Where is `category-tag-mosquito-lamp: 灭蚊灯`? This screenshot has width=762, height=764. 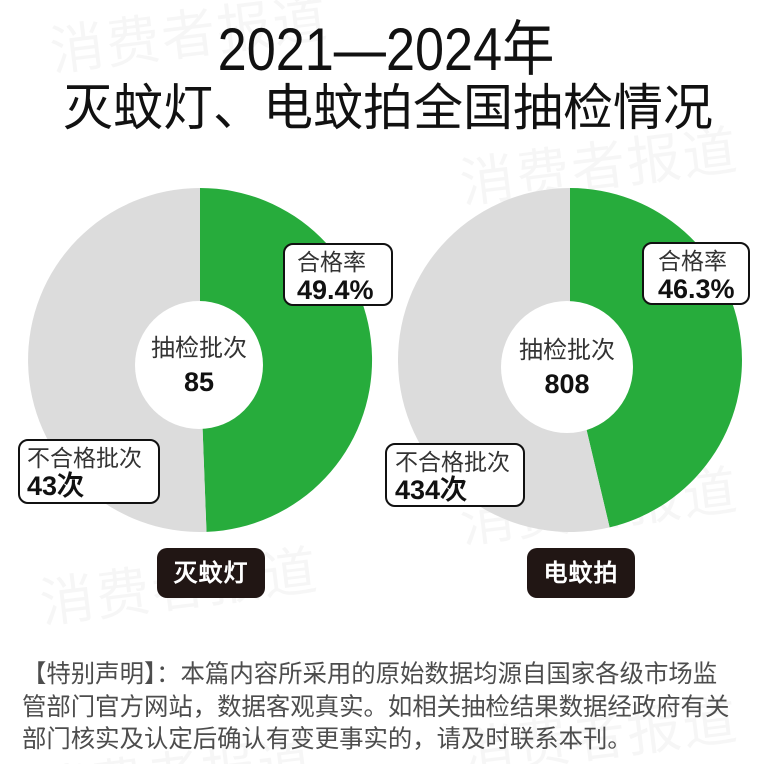 category-tag-mosquito-lamp: 灭蚊灯 is located at coordinates (211, 573).